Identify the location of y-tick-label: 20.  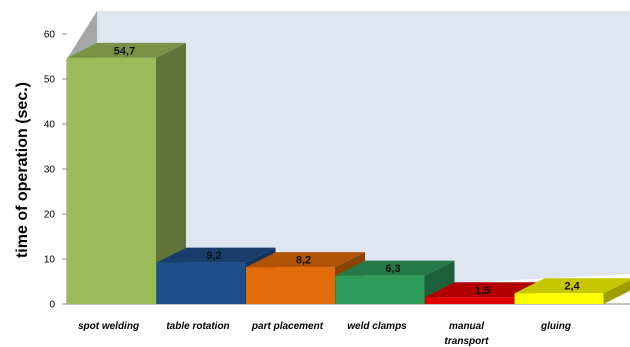
(50, 215).